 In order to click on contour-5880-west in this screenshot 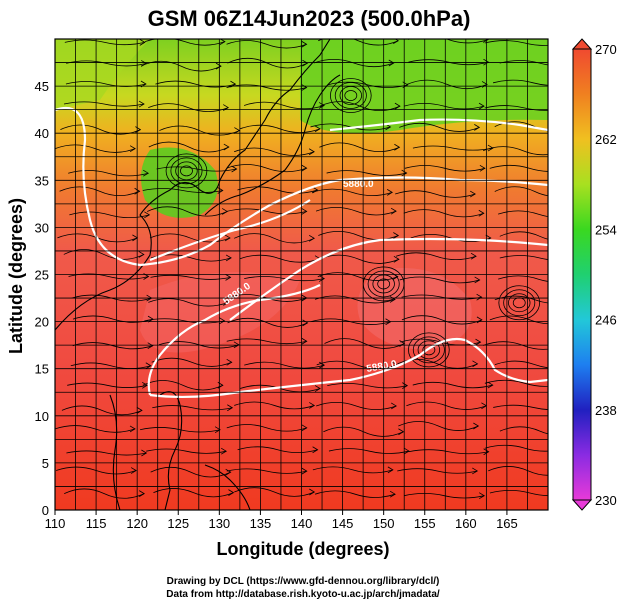, I will do `click(234, 340)`.